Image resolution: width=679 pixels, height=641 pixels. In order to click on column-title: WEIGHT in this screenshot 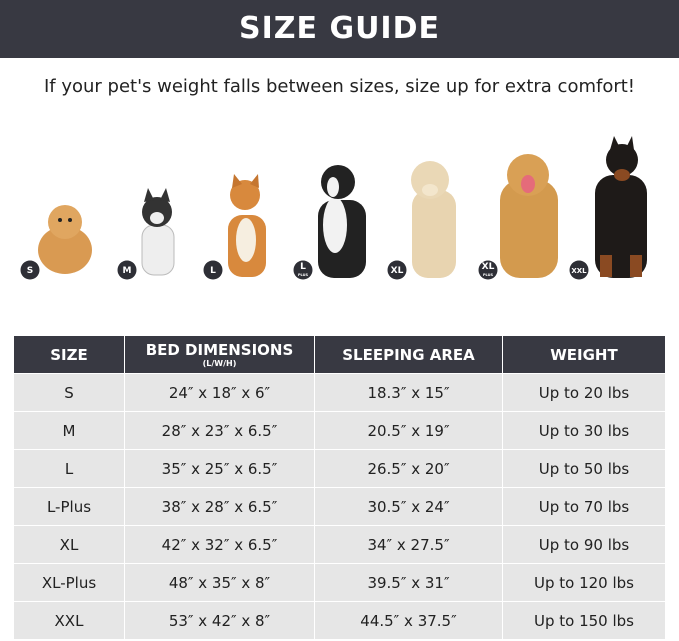, I will do `click(584, 354)`.